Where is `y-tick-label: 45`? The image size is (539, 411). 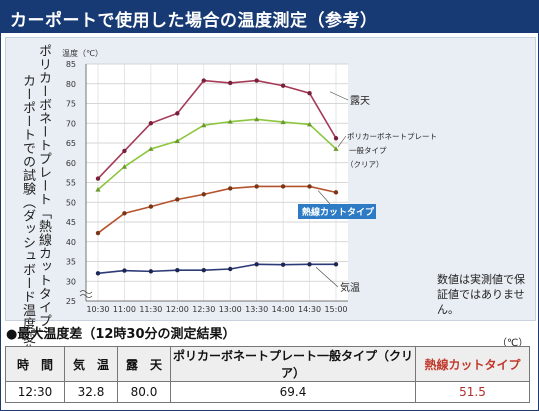
y-tick-label: 45 is located at coordinates (71, 222).